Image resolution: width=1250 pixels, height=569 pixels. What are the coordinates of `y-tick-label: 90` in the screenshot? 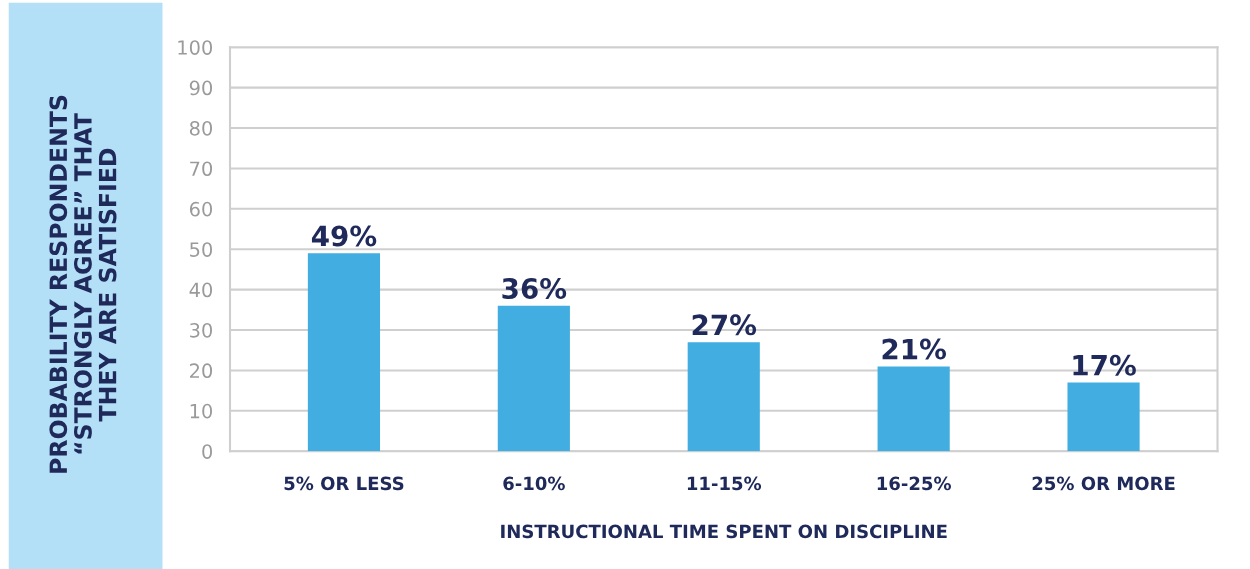 It's located at (201, 88).